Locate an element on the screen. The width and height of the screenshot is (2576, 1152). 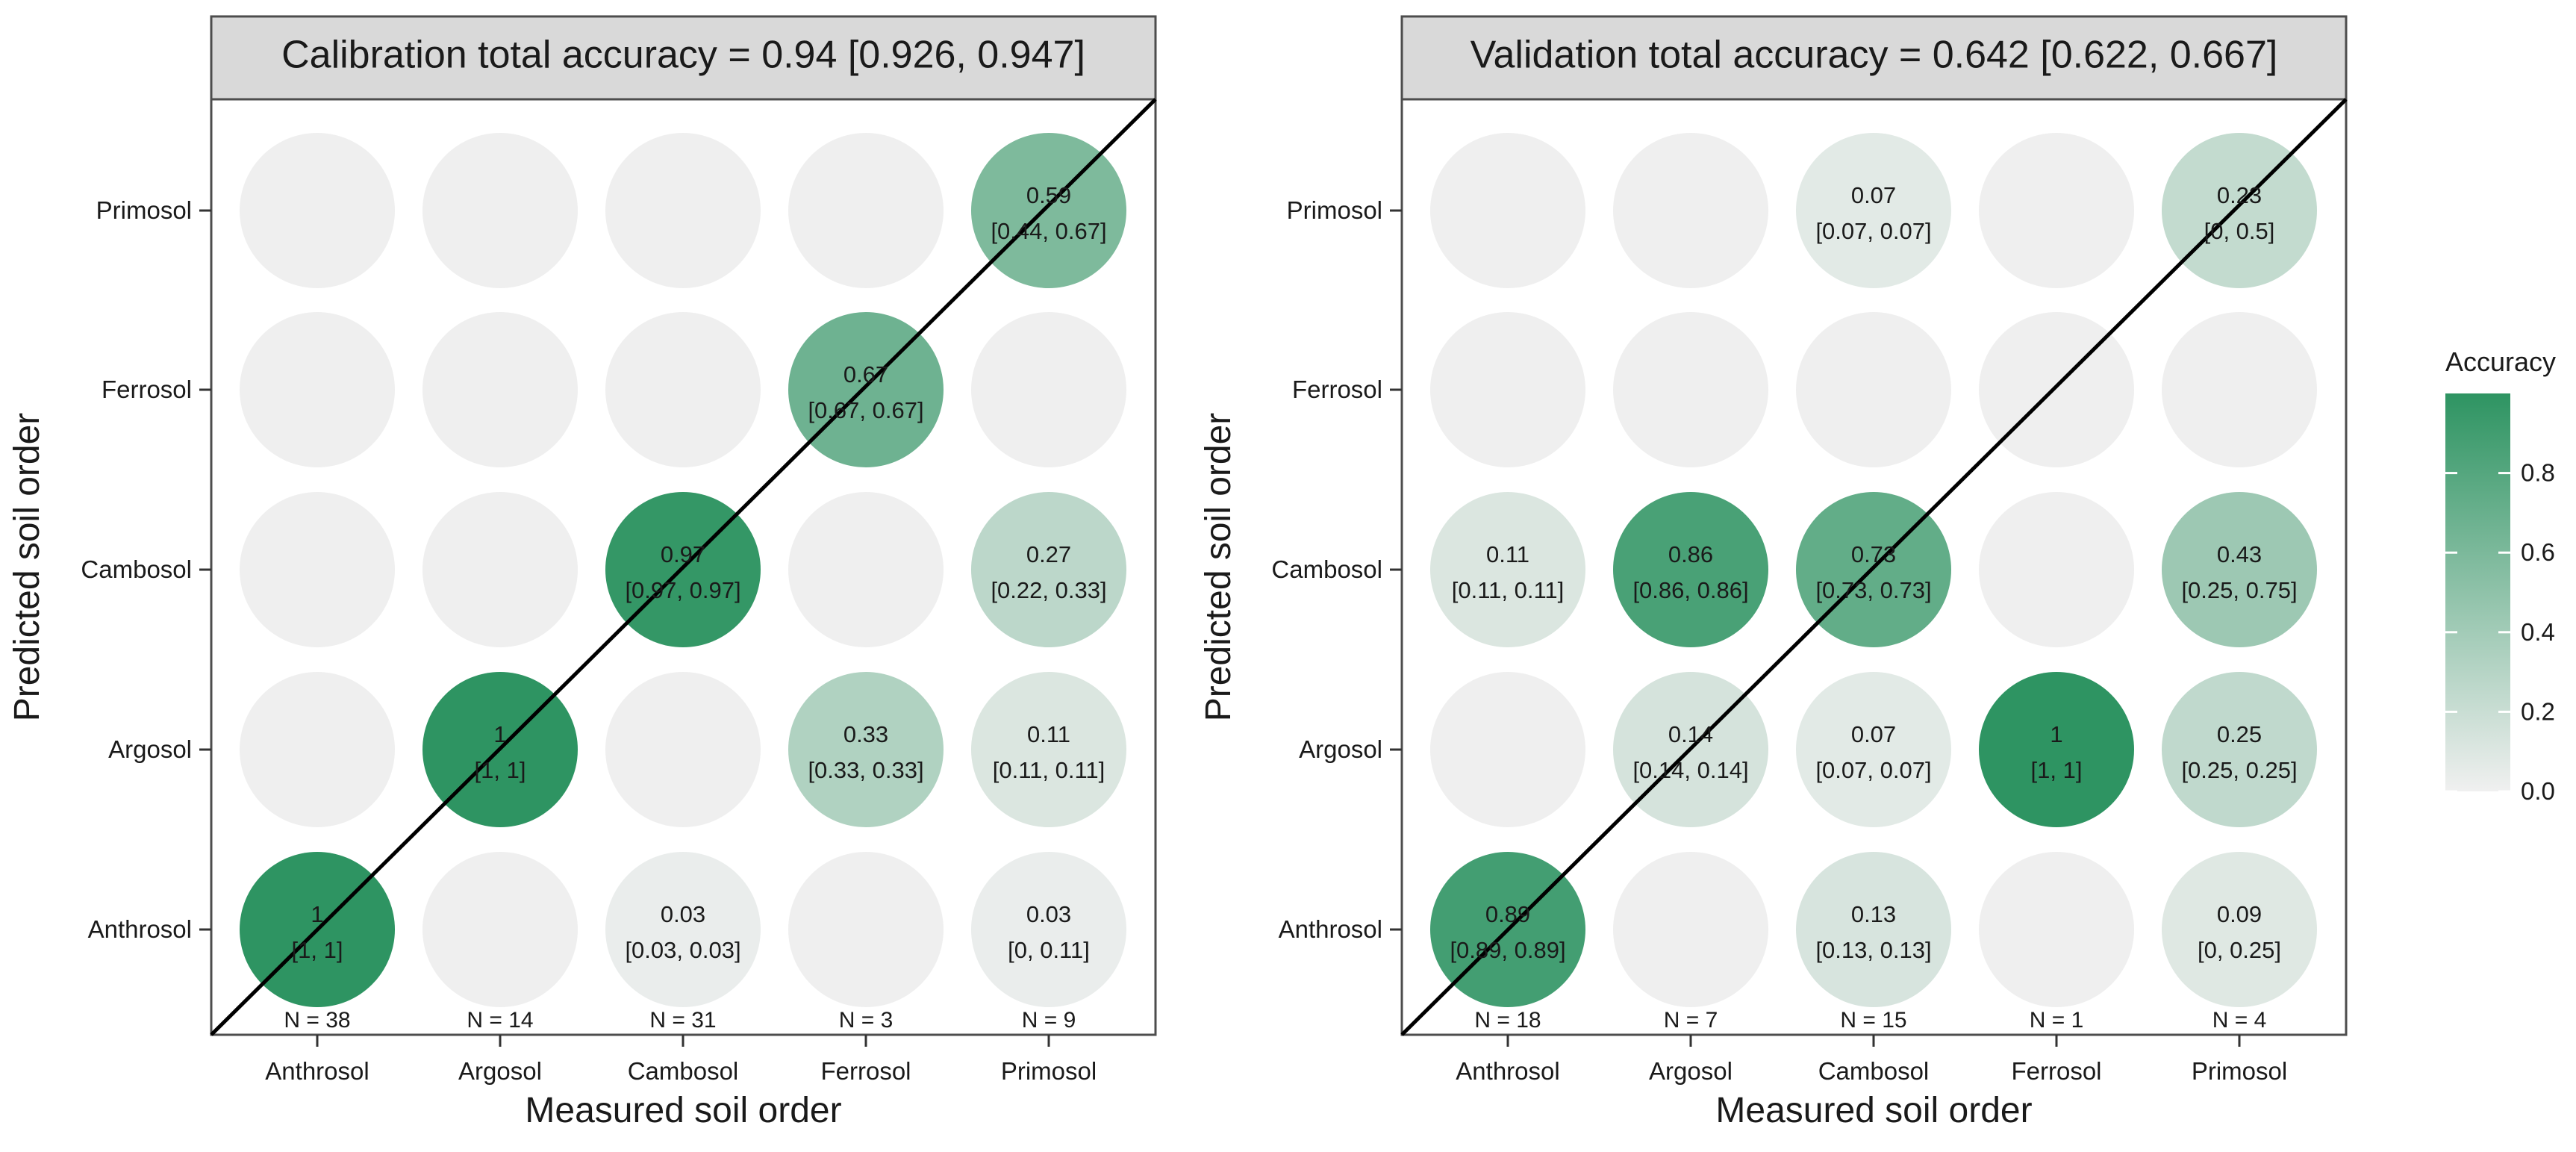
calibration-y-tick-label-argosol: Argosol is located at coordinates (150, 749).